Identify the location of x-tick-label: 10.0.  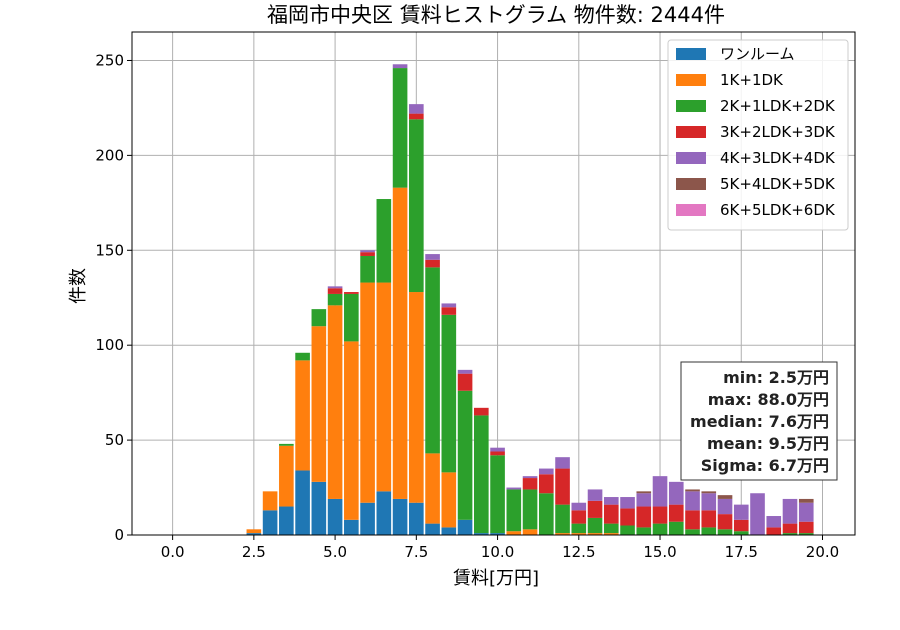
(497, 552).